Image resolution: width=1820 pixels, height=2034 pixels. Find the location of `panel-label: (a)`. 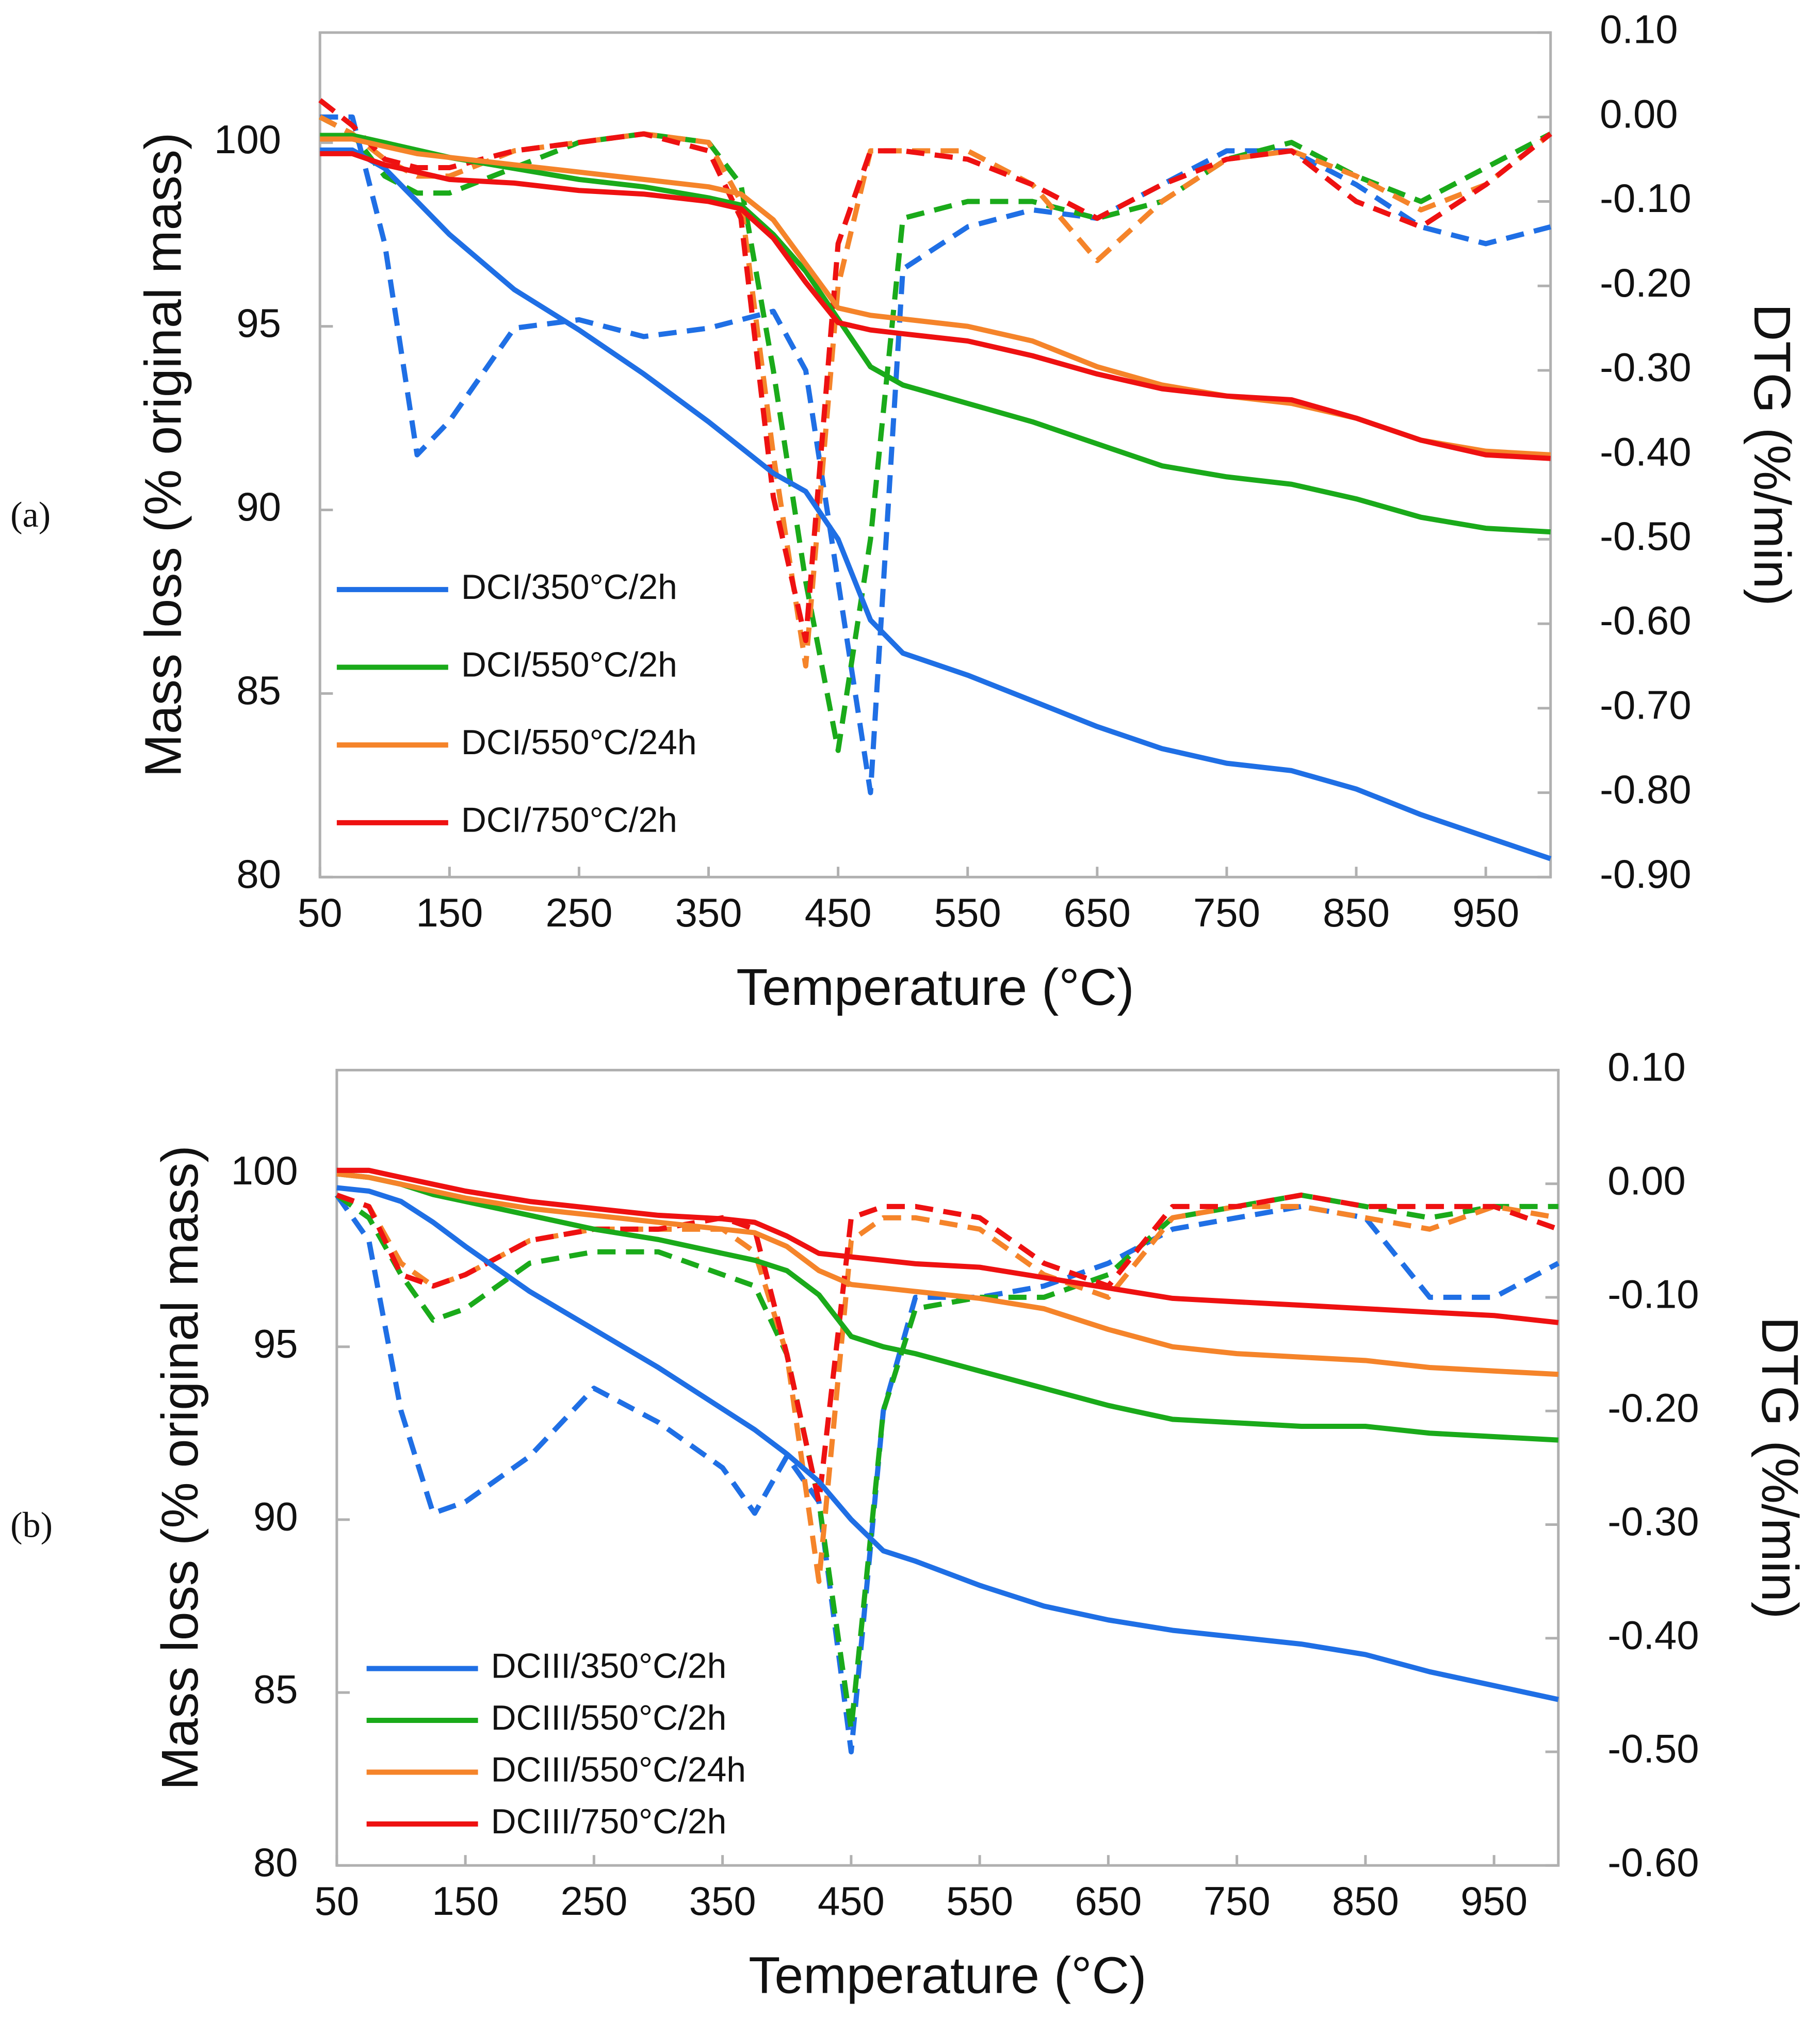

panel-label: (a) is located at coordinates (31, 515).